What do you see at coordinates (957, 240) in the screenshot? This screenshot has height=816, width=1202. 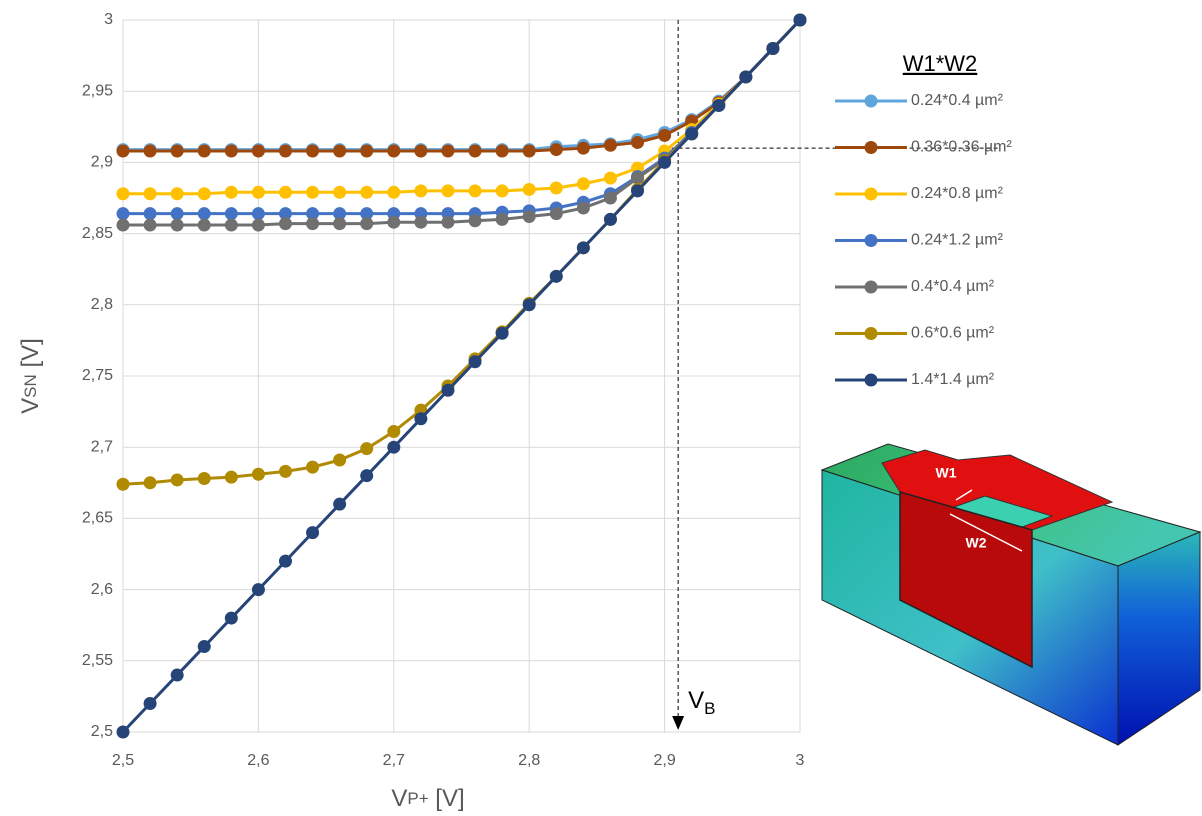 I see `legend-label: 0.24*1.2 µm²` at bounding box center [957, 240].